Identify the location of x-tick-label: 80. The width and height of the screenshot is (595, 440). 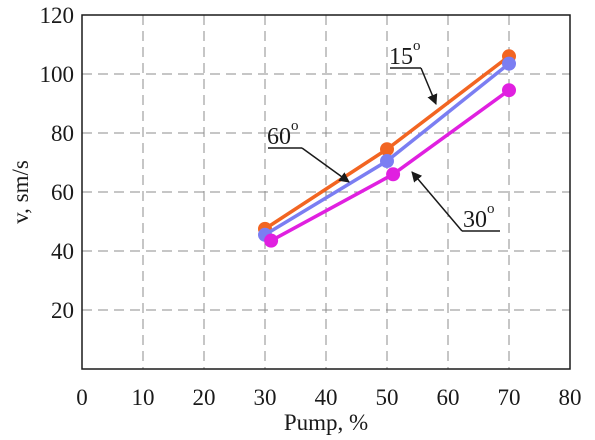
(570, 397).